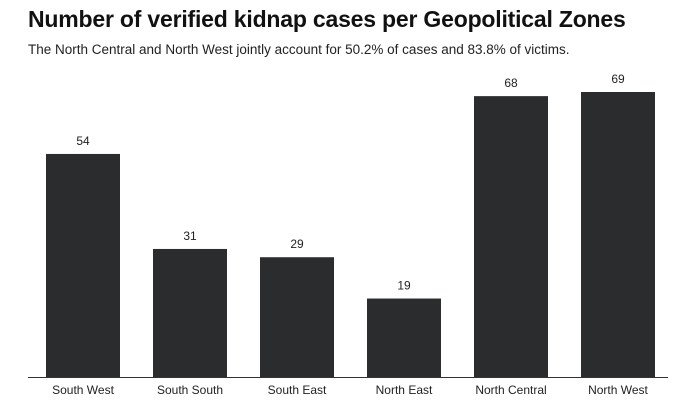 The width and height of the screenshot is (700, 400). Describe the element at coordinates (618, 234) in the screenshot. I see `bar-north-west` at that location.